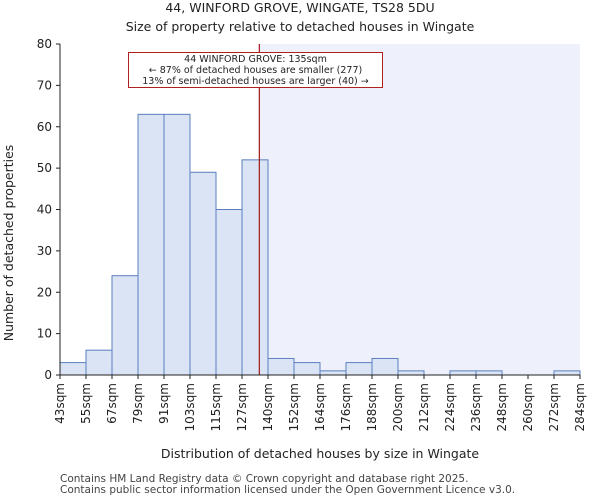  Describe the element at coordinates (164, 403) in the screenshot. I see `x-tick-label: 91sqm` at that location.